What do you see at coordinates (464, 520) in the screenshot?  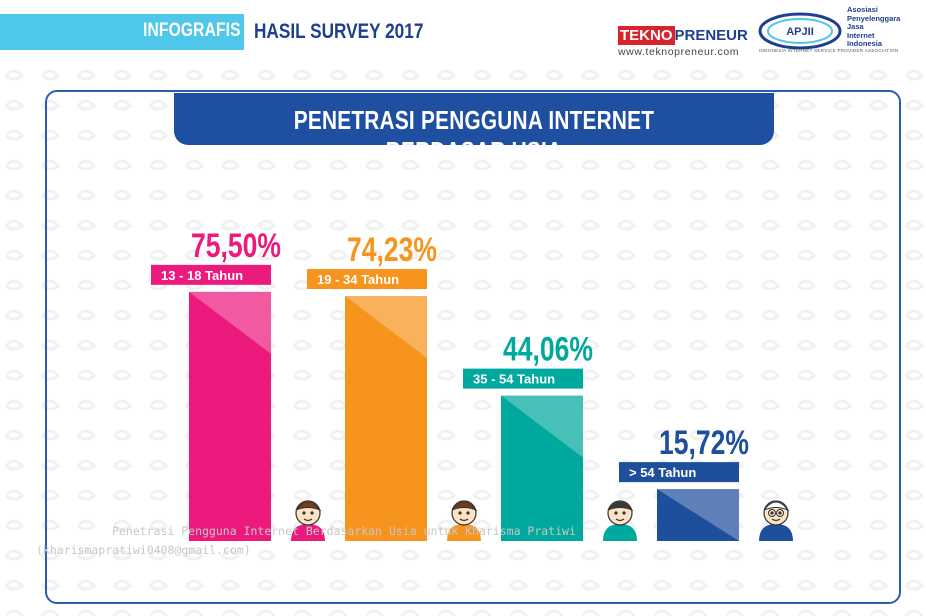 I see `young-adult-face-icon` at bounding box center [464, 520].